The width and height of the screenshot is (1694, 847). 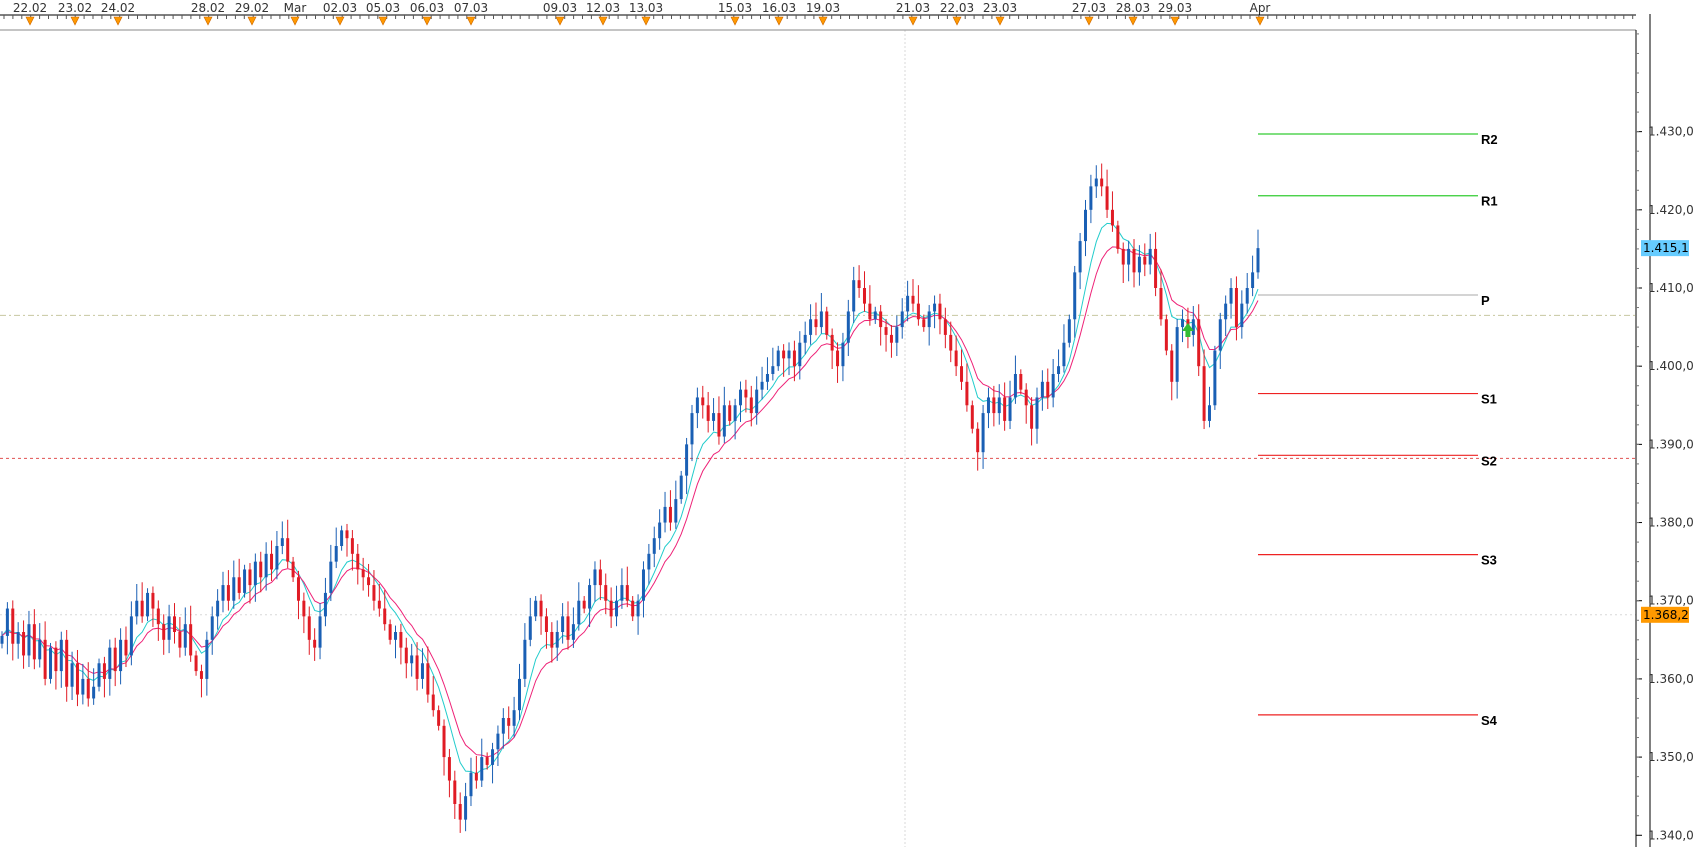 I want to click on y-tick-label-1: 1.420,0, so click(x=1671, y=210).